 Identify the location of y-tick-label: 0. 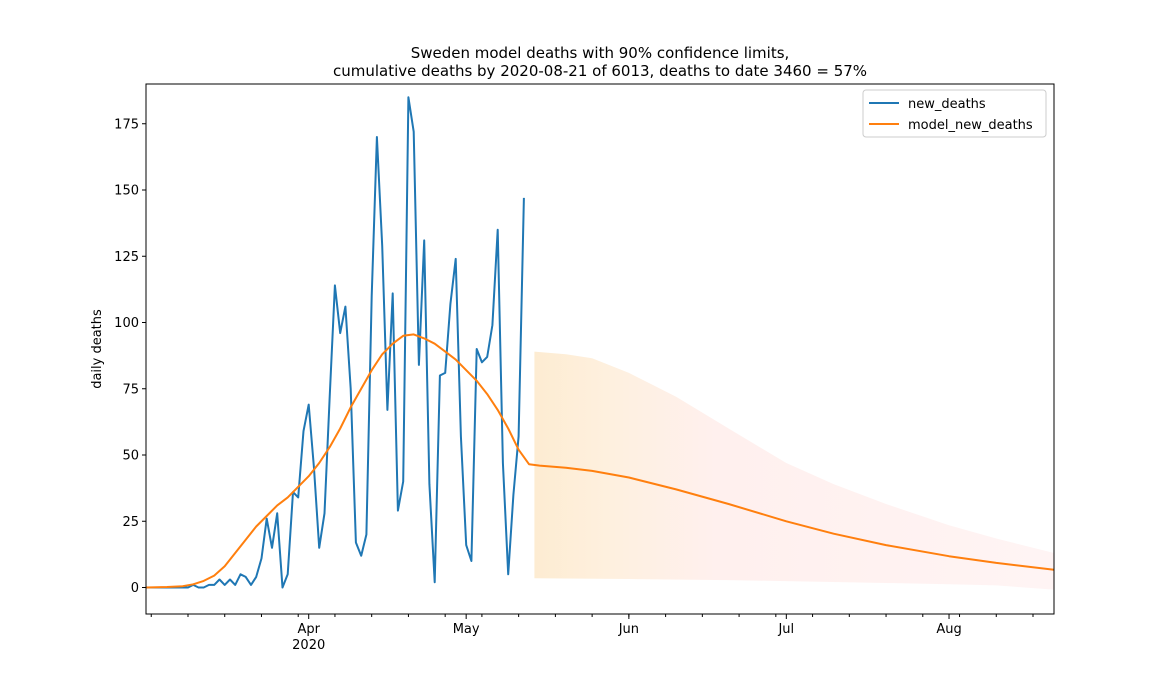
(135, 588).